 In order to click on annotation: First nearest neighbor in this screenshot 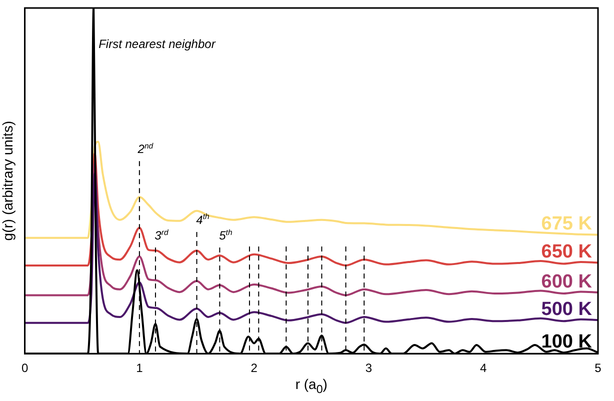, I will do `click(157, 44)`.